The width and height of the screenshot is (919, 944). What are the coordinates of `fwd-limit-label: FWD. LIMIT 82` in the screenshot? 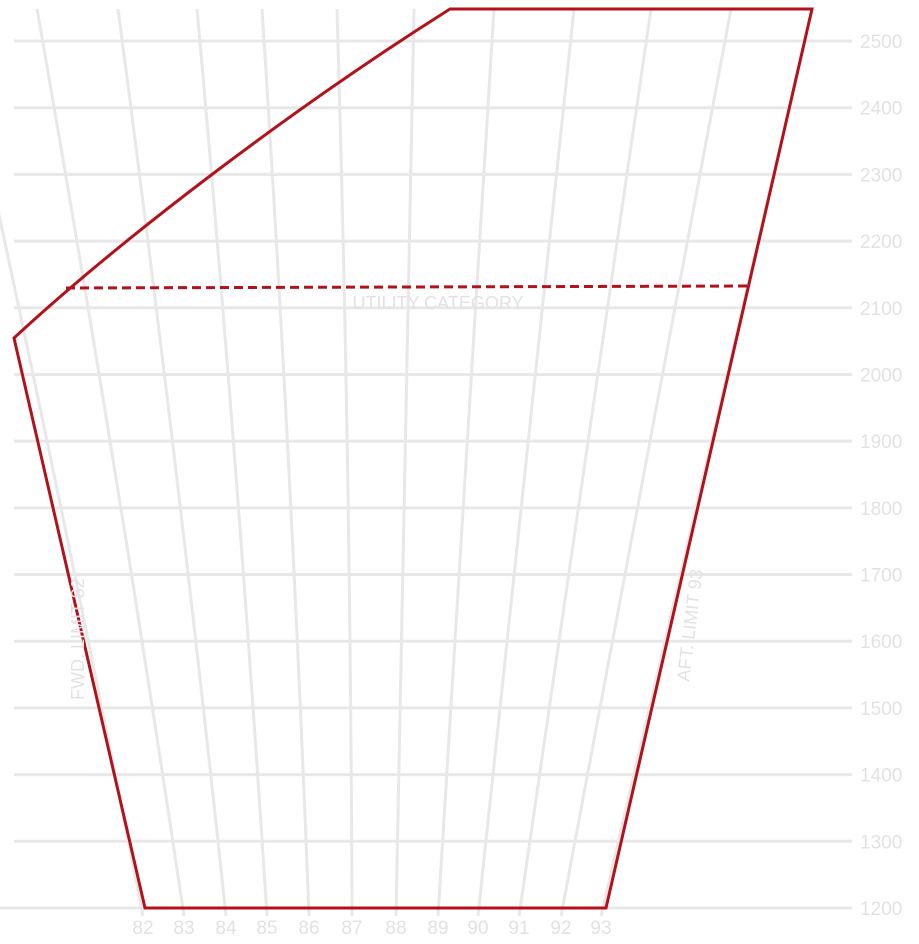 It's located at (78, 639).